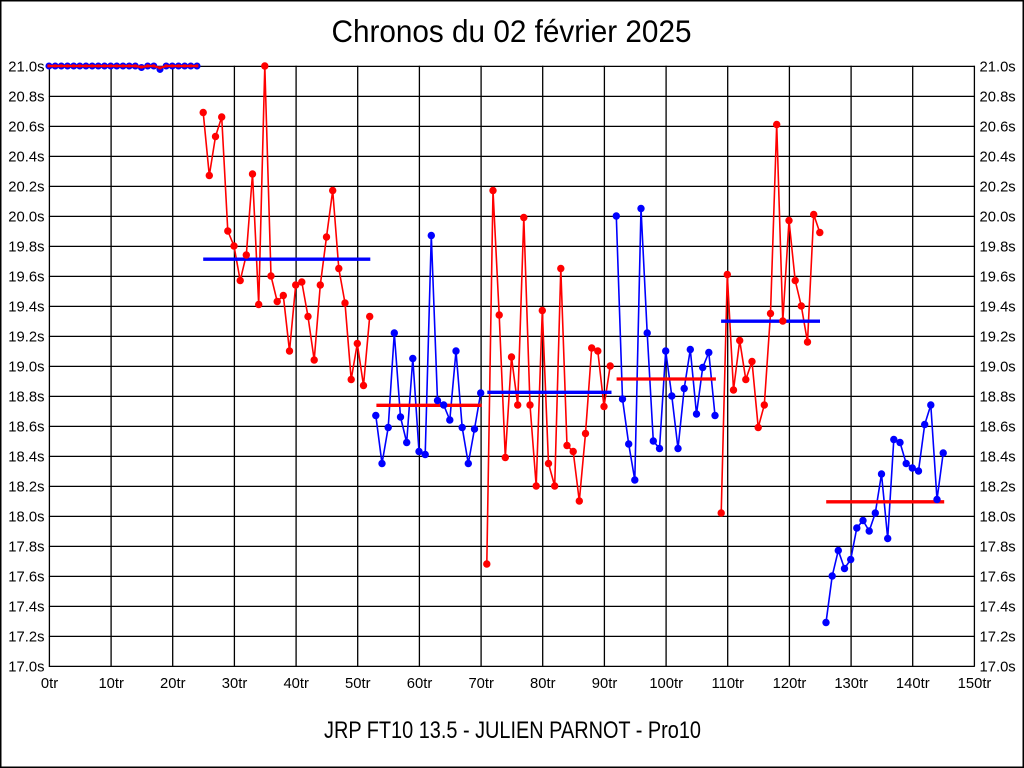  Describe the element at coordinates (543, 684) in the screenshot. I see `svg-text: 80tr` at that location.